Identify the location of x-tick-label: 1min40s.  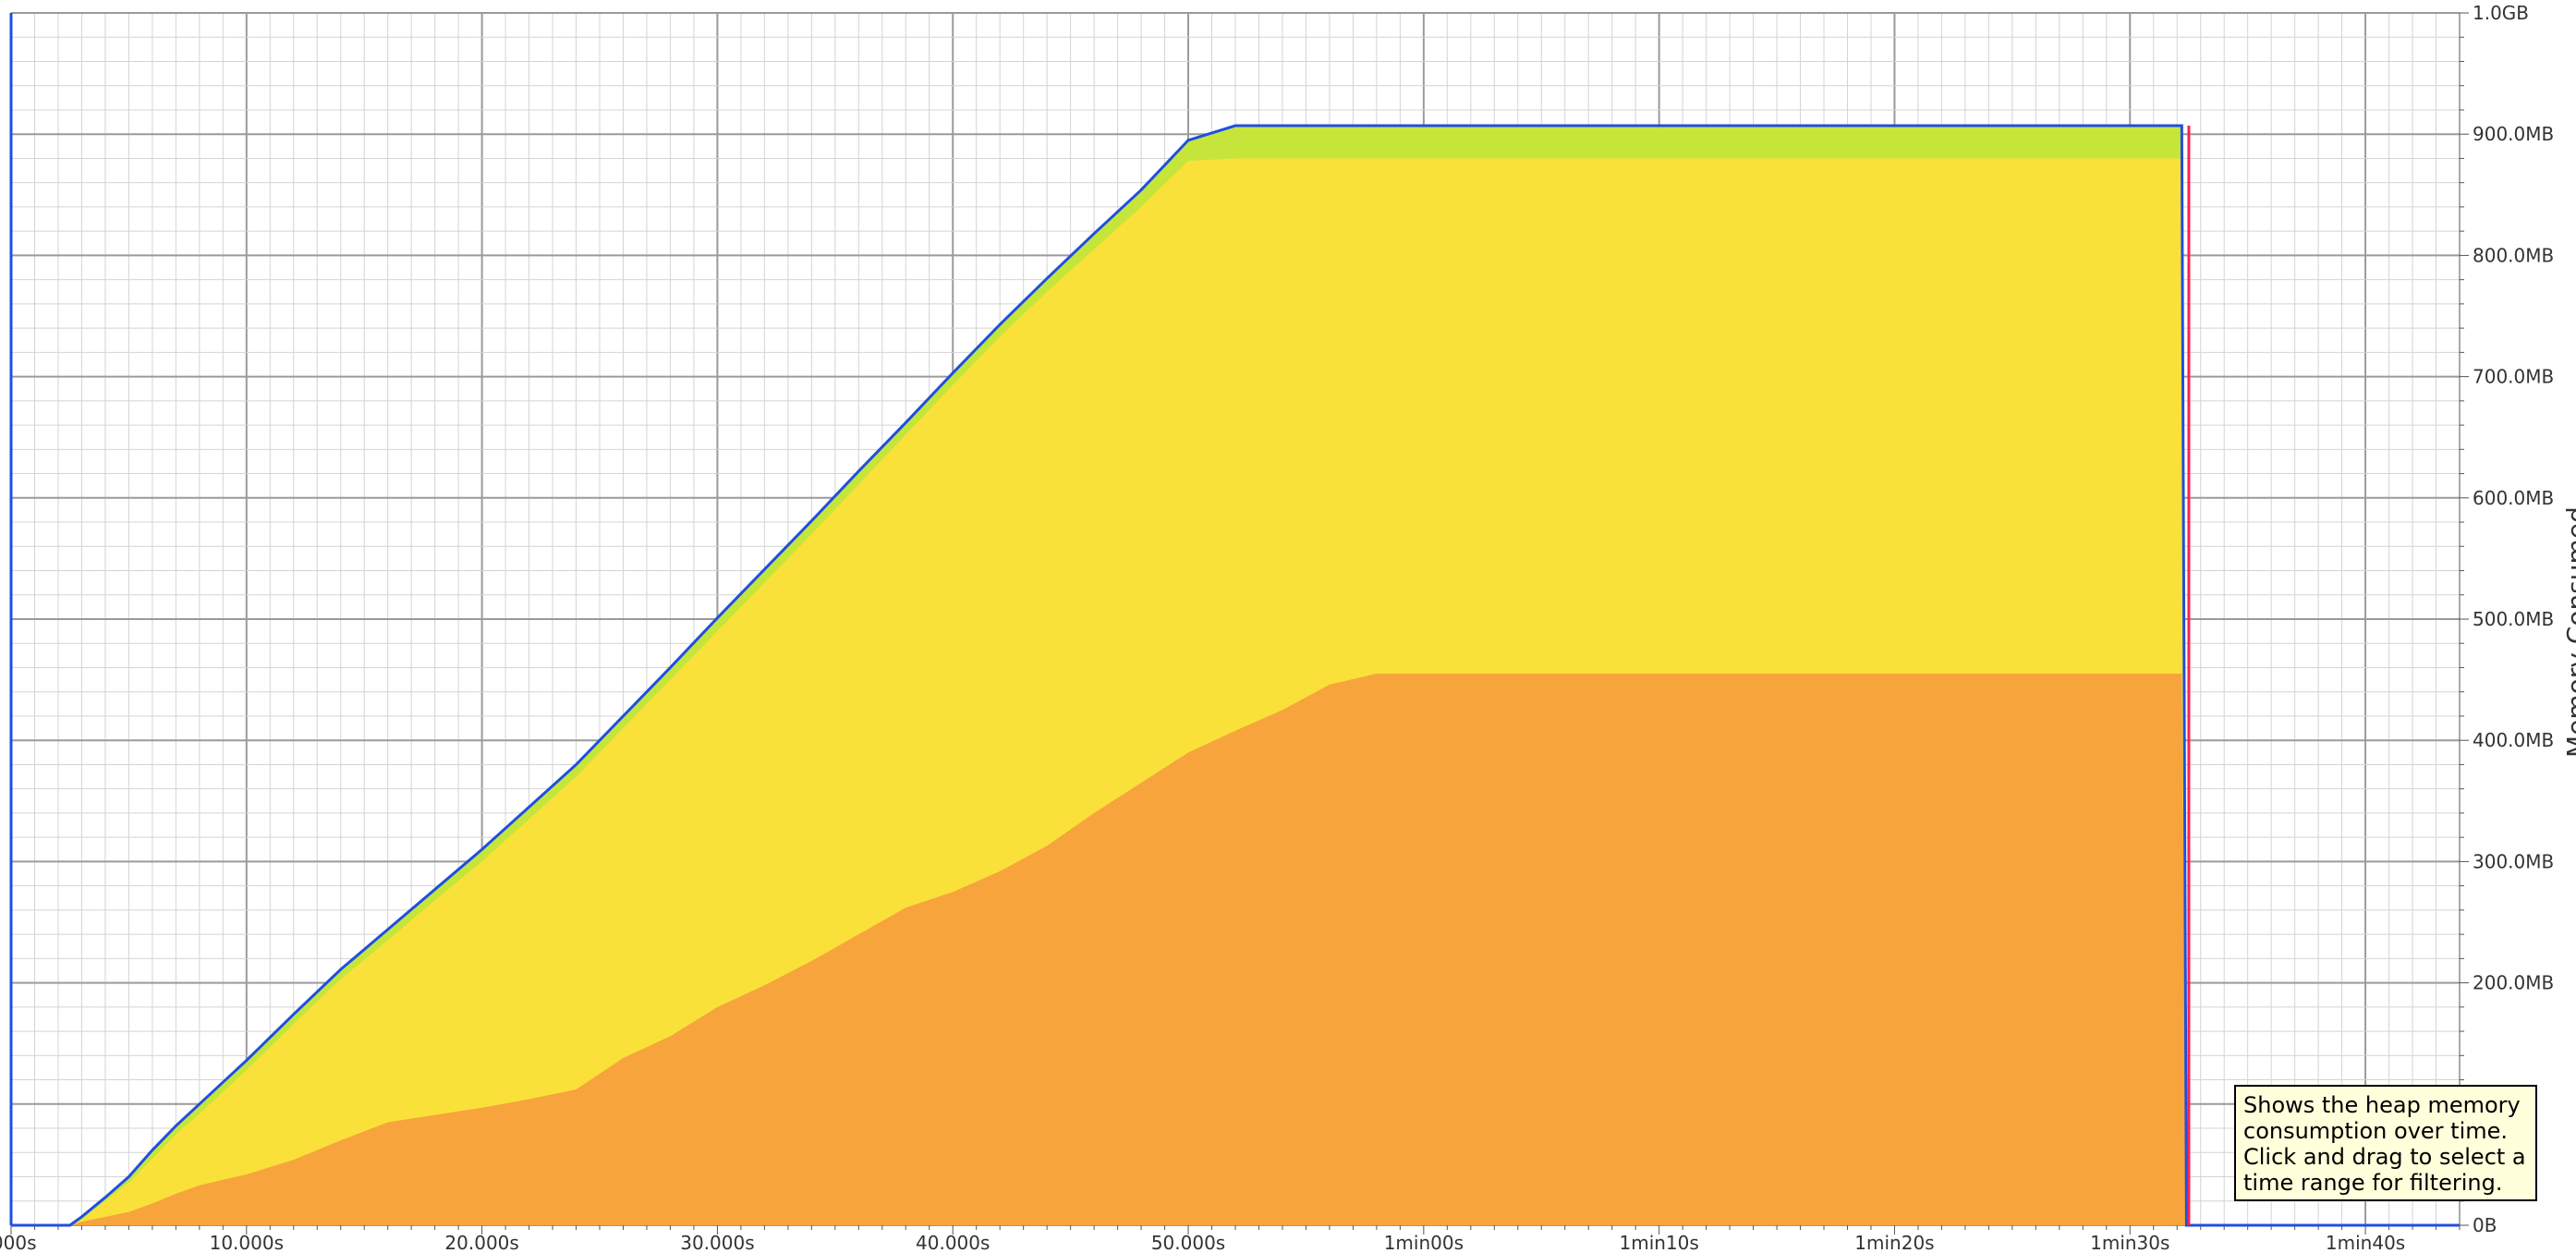
(2365, 1242).